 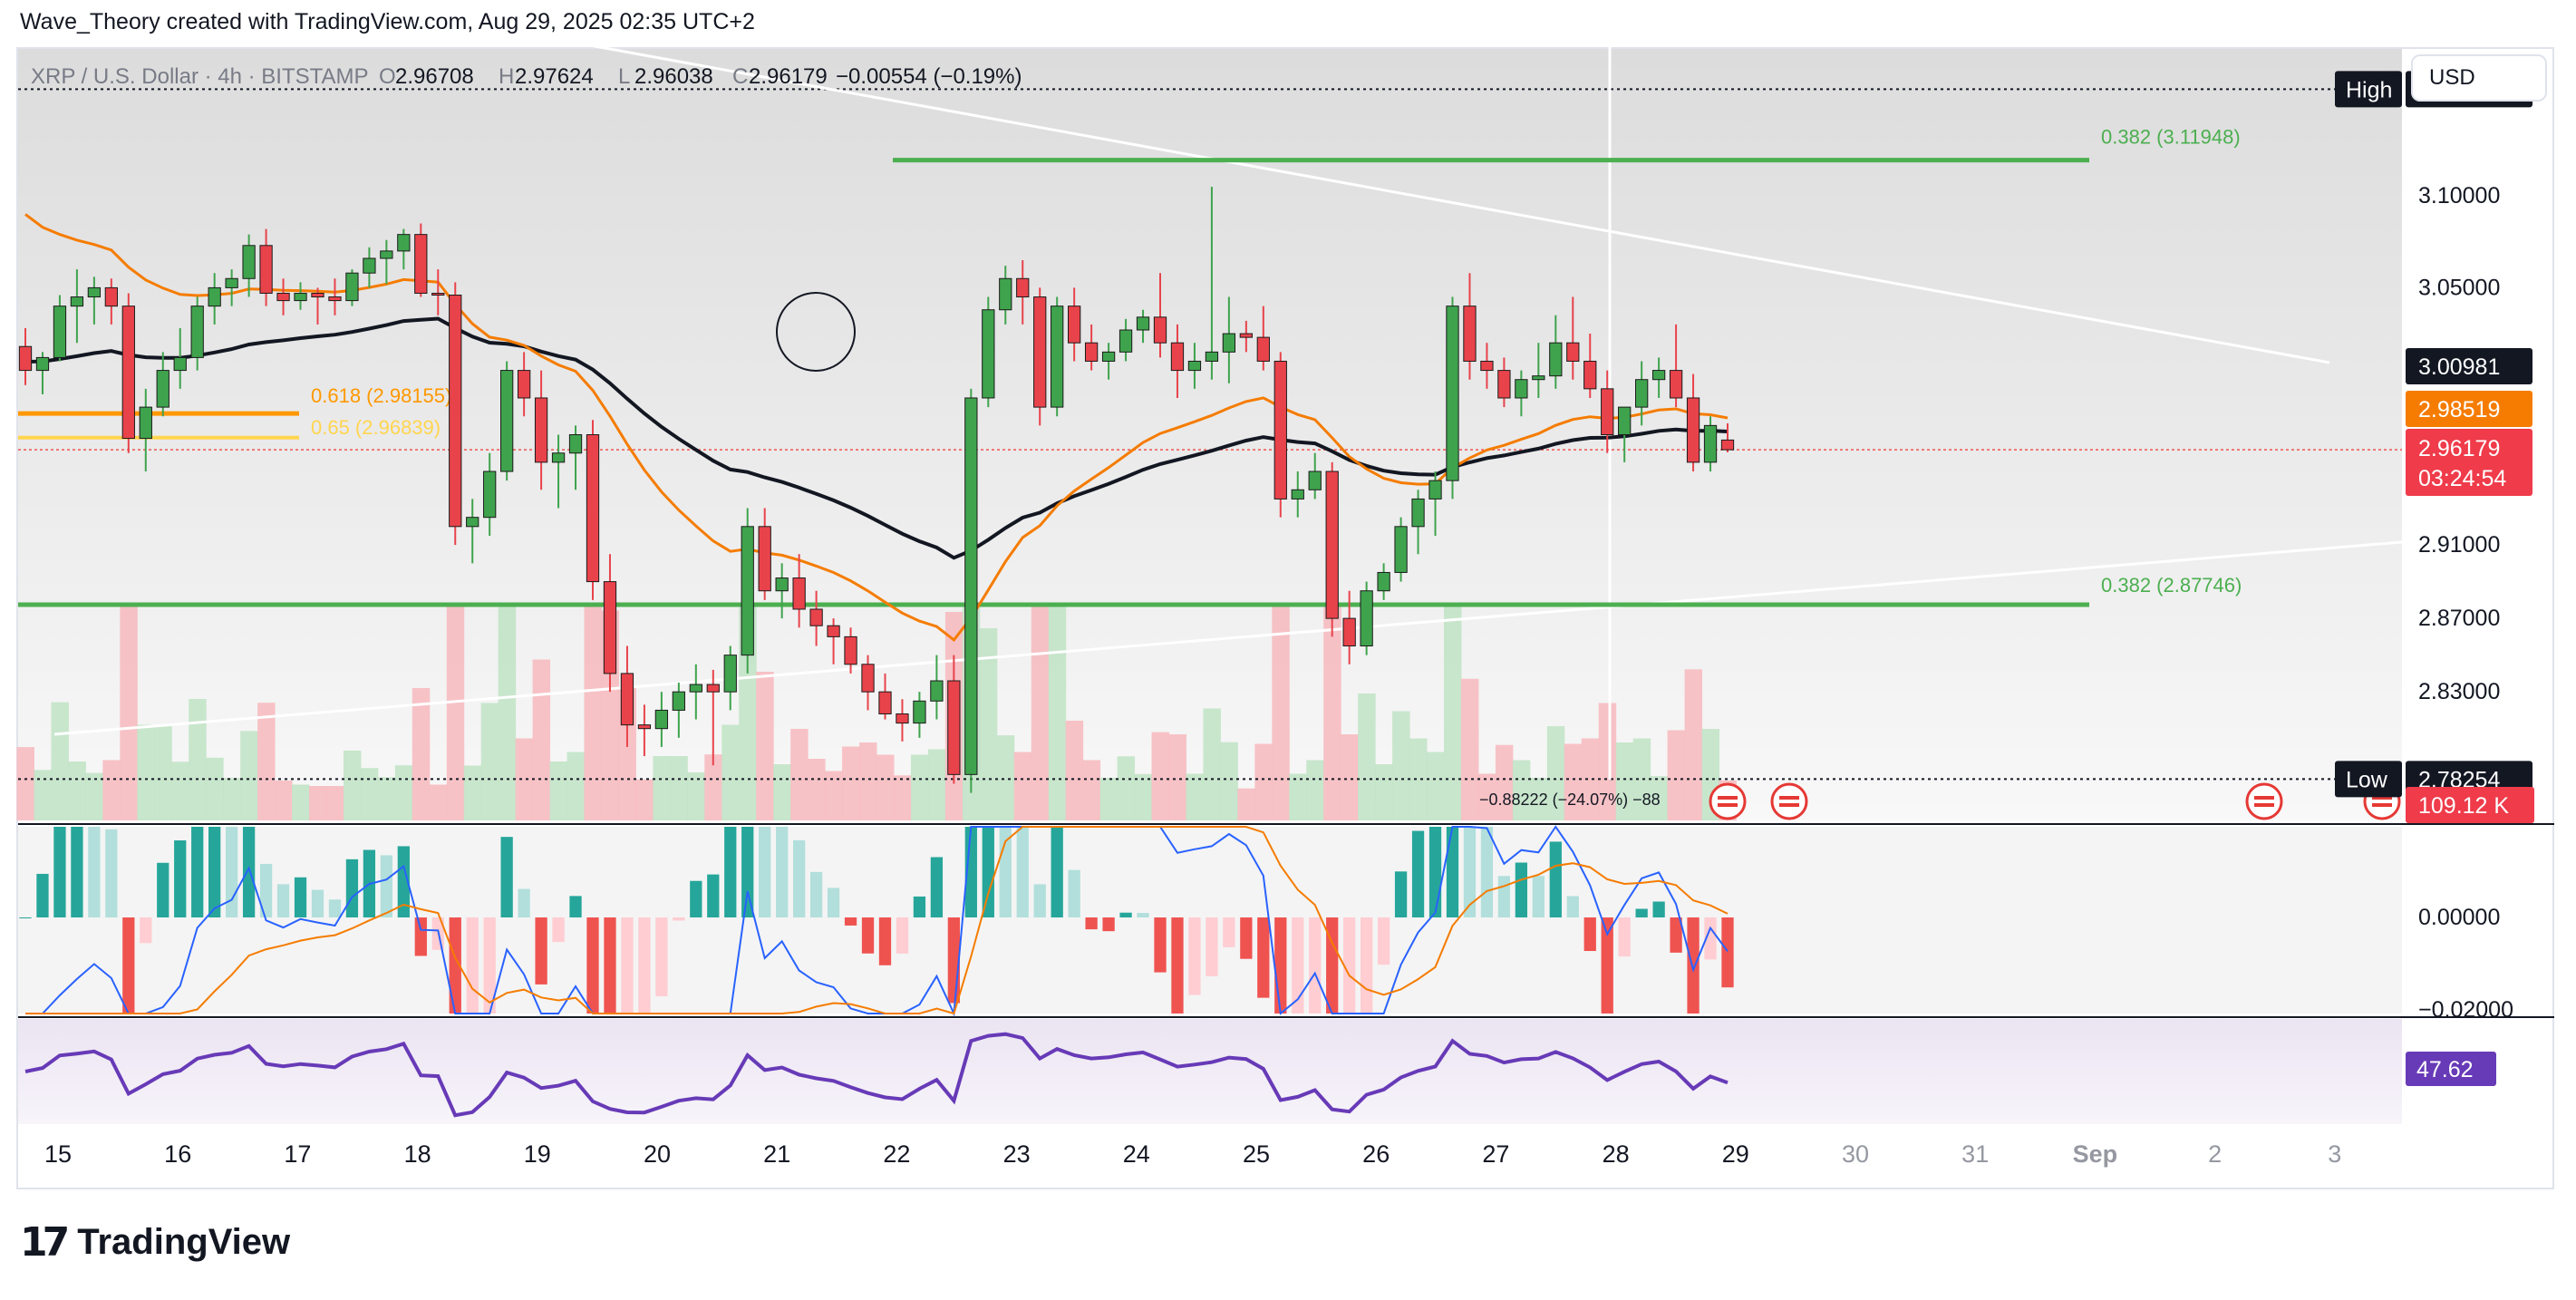 What do you see at coordinates (876, 438) in the screenshot?
I see `ma-line` at bounding box center [876, 438].